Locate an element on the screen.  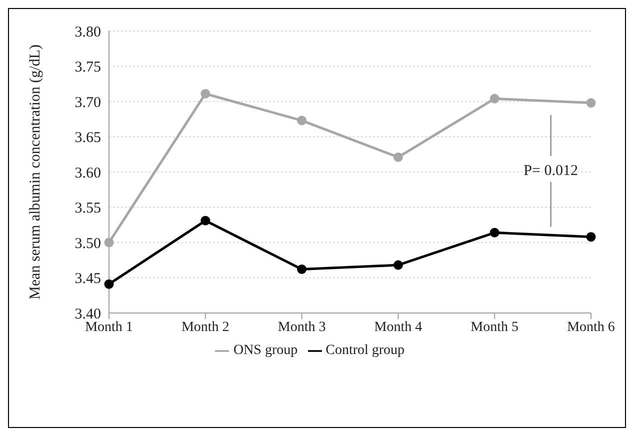
y-tick-label: 3.70 is located at coordinates (87, 102).